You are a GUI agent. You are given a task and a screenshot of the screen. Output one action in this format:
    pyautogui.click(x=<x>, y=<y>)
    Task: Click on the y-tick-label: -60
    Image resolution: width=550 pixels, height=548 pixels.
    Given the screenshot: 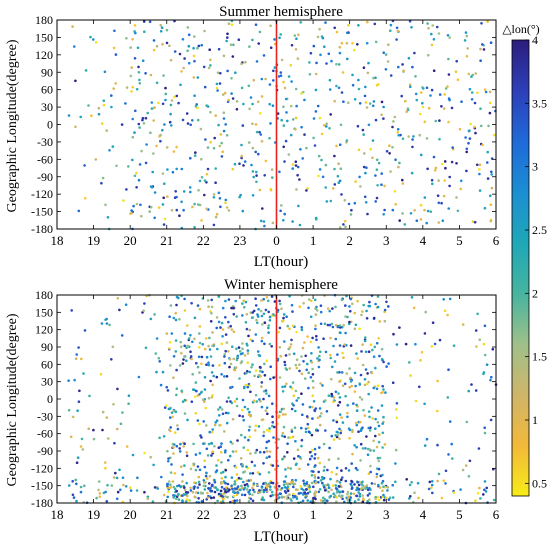 What is the action you would take?
    pyautogui.click(x=45, y=159)
    